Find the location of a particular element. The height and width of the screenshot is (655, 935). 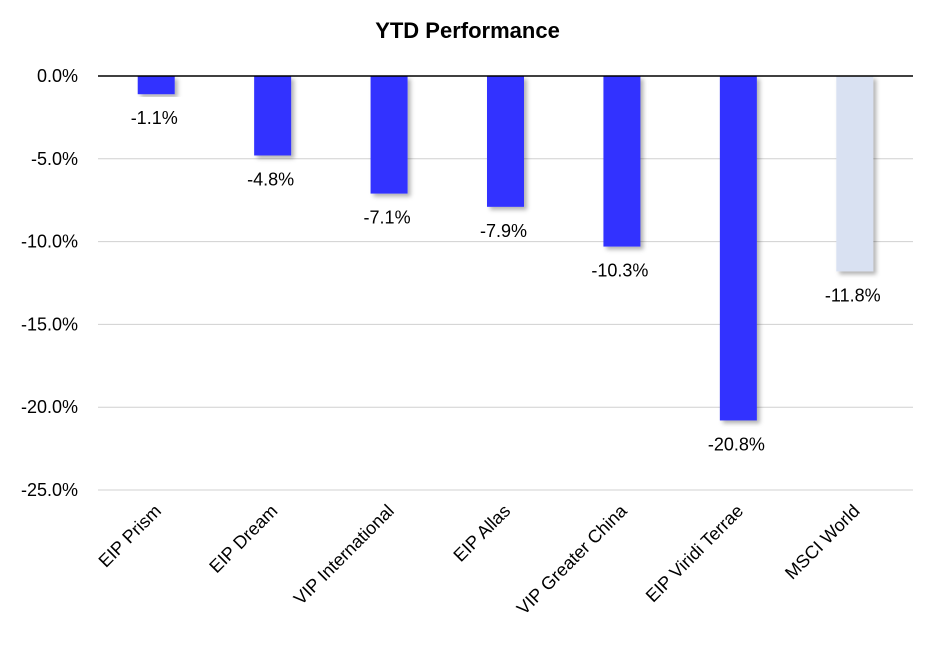

data-label: -7.1% is located at coordinates (387, 218).